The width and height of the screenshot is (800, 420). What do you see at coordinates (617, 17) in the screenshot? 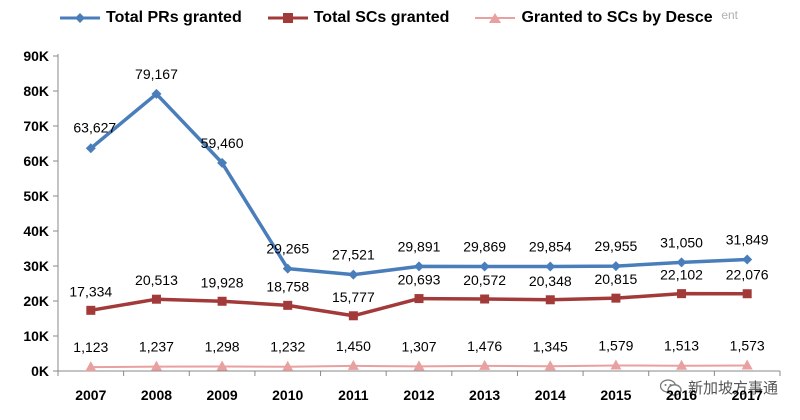
I see `legend-label-descent: Granted to SCs by Desce` at bounding box center [617, 17].